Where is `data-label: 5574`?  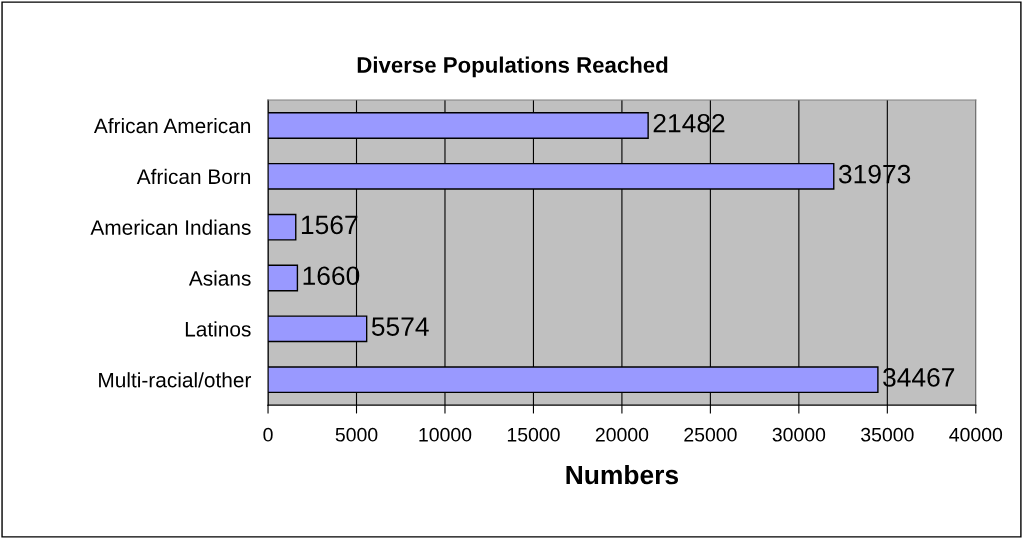 data-label: 5574 is located at coordinates (400, 326).